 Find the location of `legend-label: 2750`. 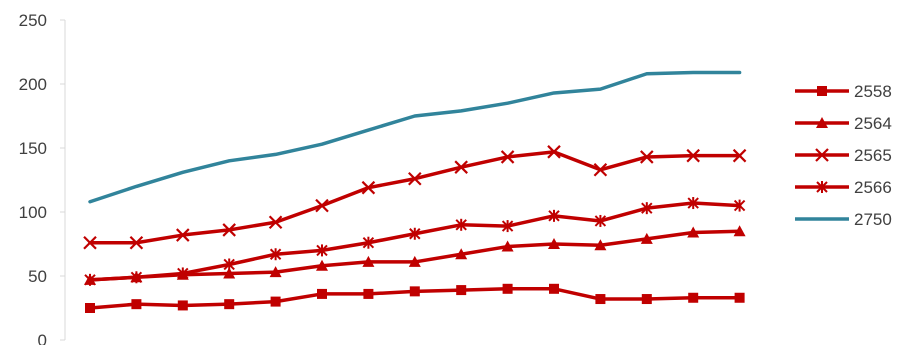

legend-label: 2750 is located at coordinates (873, 219).